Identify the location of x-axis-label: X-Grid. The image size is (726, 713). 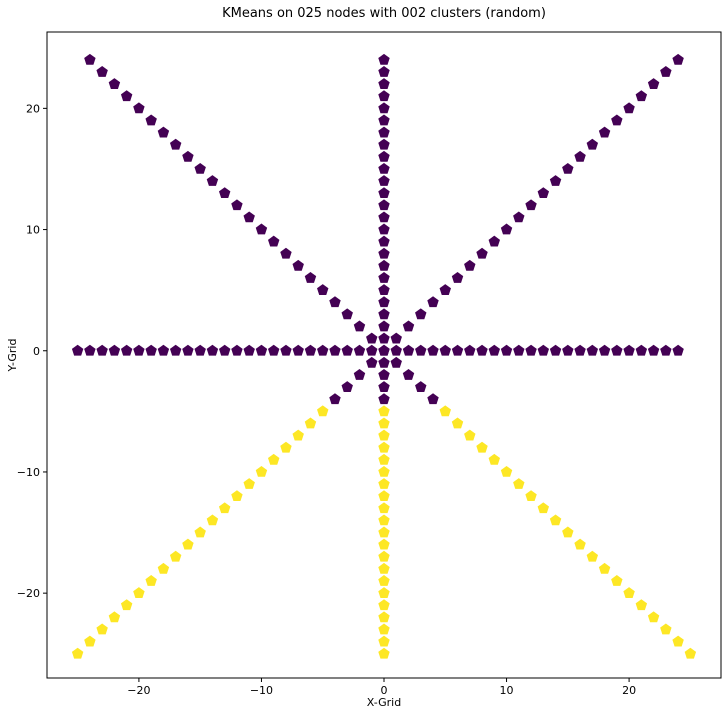
(384, 702).